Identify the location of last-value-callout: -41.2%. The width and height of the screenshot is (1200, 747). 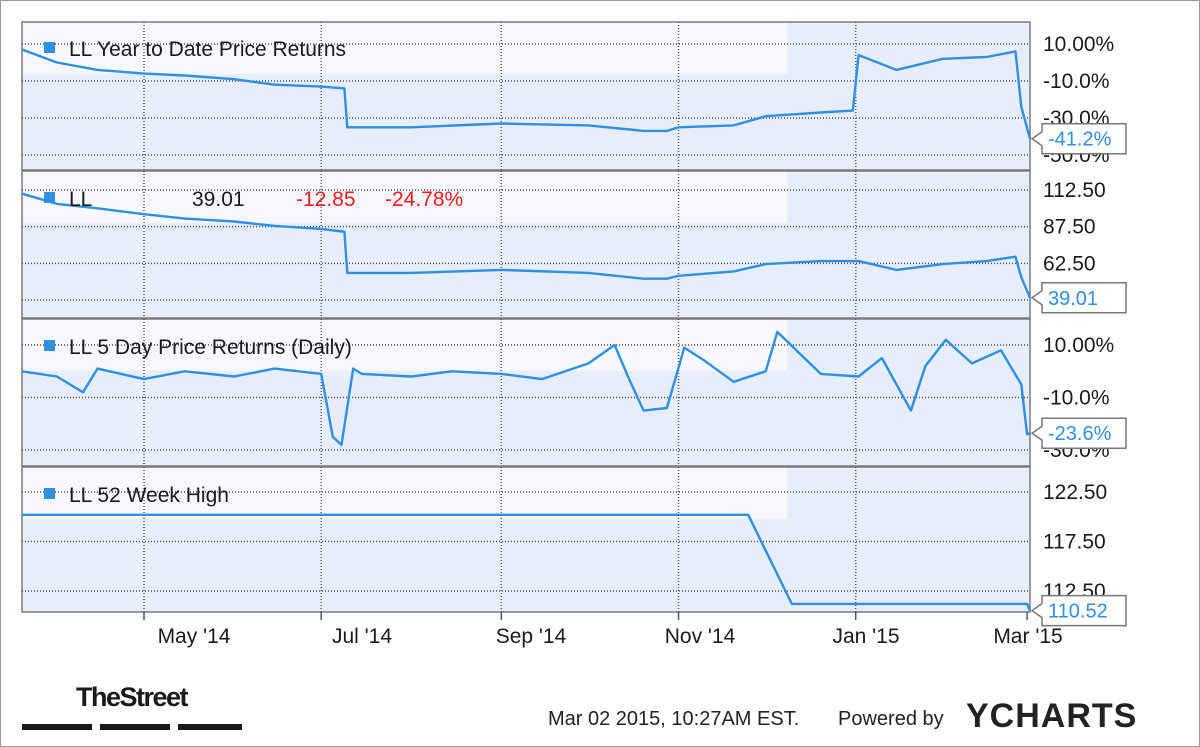
(1078, 138).